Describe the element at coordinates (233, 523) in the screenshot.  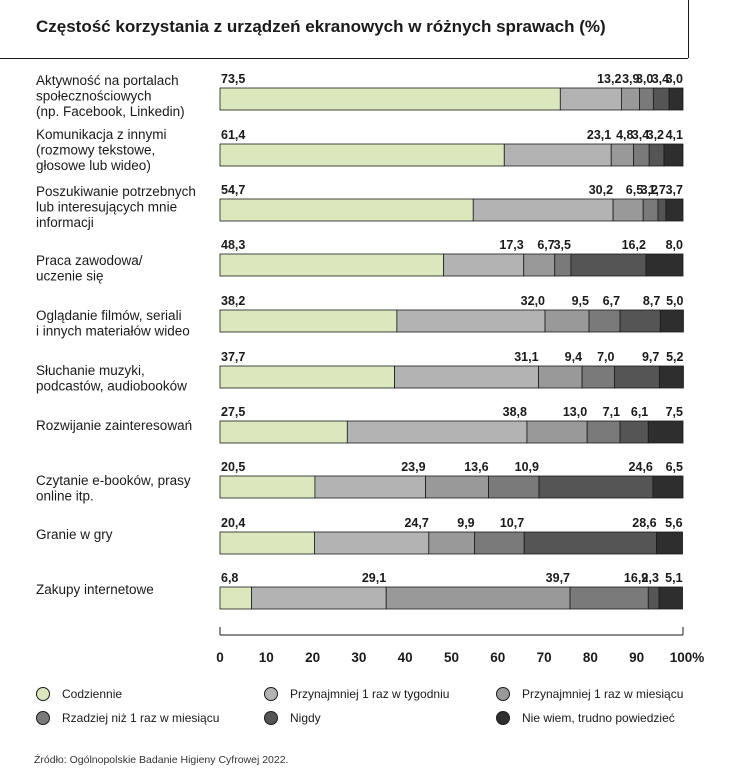
I see `value-label: 20,4` at that location.